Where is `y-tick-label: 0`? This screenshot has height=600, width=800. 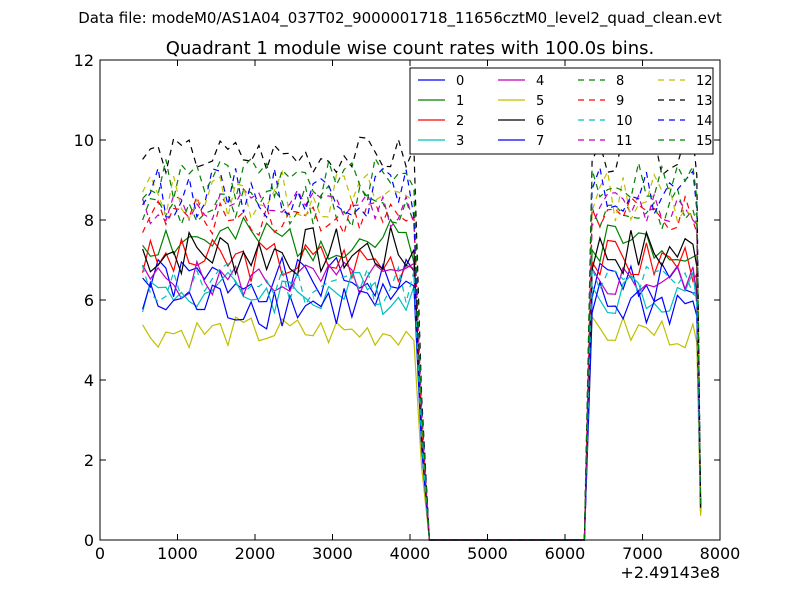
y-tick-label: 0 is located at coordinates (89, 540).